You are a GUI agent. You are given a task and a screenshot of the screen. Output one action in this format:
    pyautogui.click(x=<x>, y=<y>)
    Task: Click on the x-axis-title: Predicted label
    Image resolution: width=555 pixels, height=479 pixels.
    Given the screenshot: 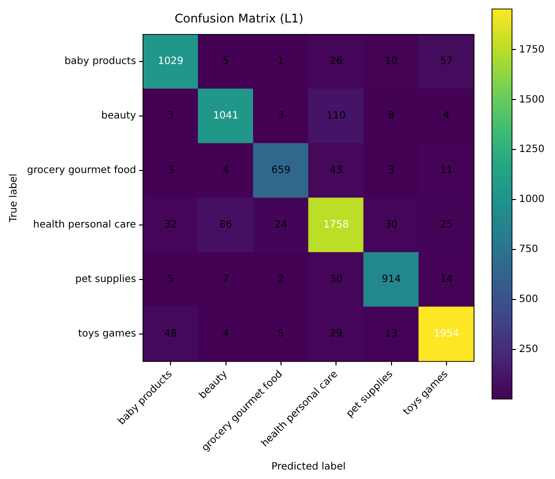 What is the action you would take?
    pyautogui.click(x=308, y=467)
    